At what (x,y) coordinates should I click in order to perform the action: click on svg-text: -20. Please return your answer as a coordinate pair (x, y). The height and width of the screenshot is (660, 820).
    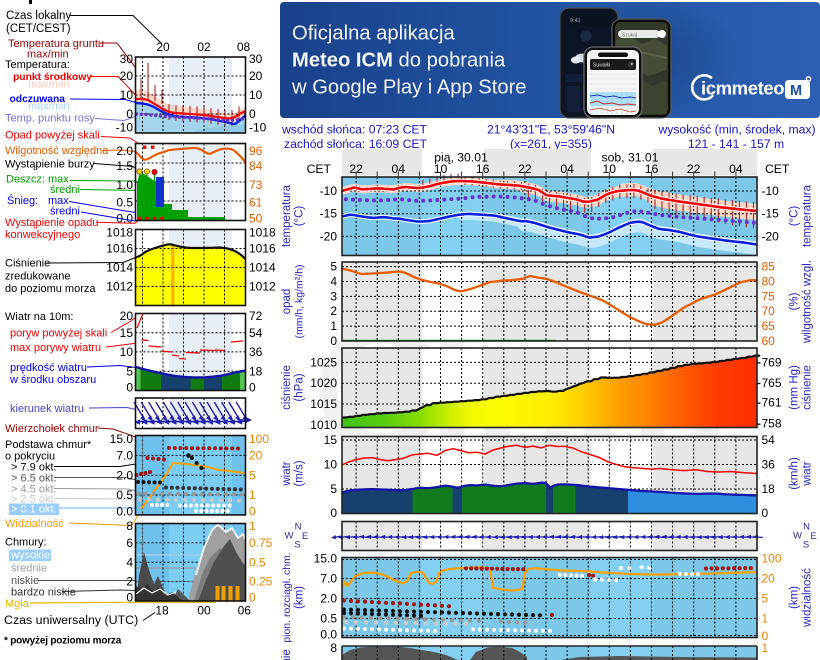
    Looking at the image, I should click on (771, 236).